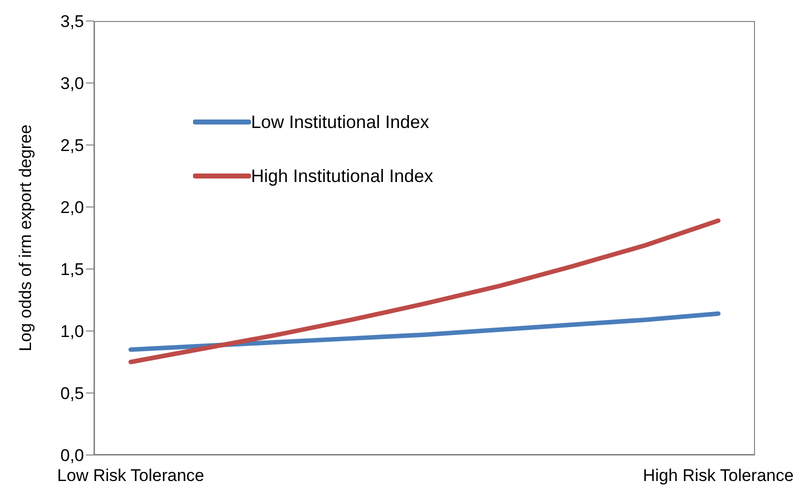 This screenshot has height=494, width=808. What do you see at coordinates (72, 22) in the screenshot?
I see `y-tick-label: 3,5` at bounding box center [72, 22].